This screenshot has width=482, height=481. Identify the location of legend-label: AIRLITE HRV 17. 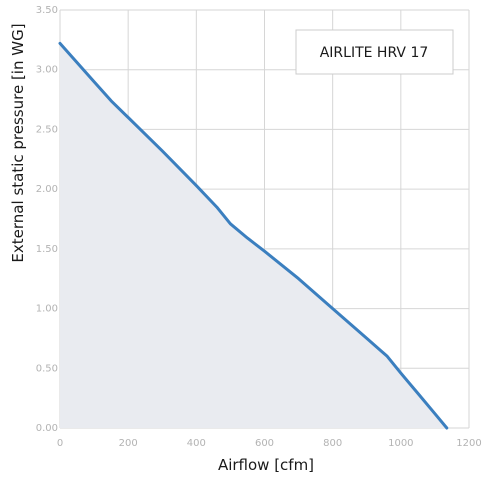
(374, 53).